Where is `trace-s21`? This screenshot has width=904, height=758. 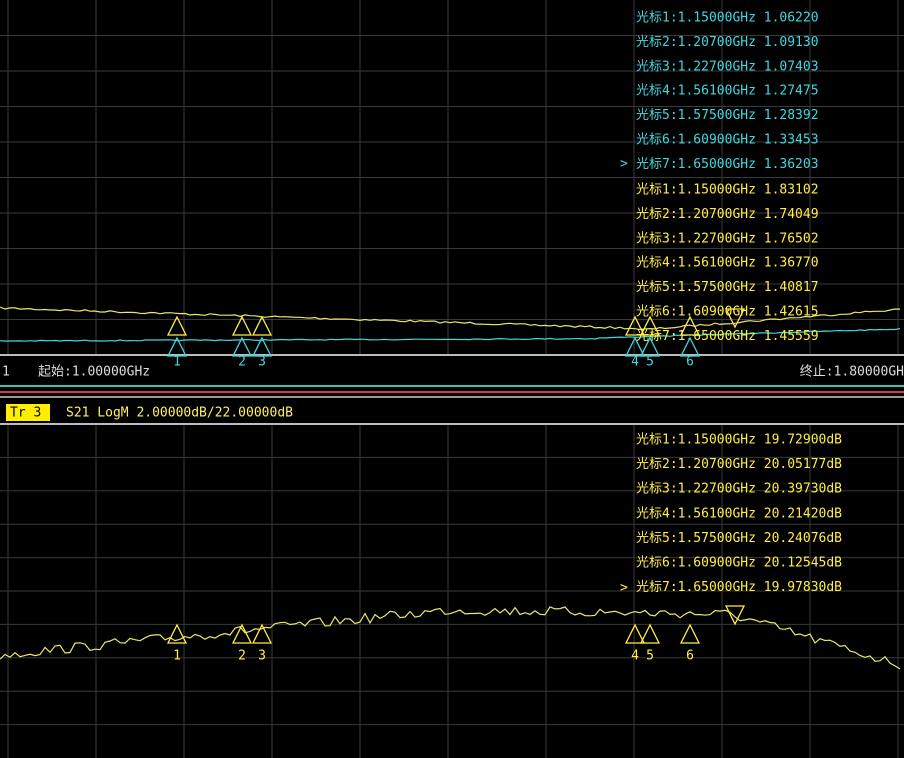
trace-s21 is located at coordinates (450, 638).